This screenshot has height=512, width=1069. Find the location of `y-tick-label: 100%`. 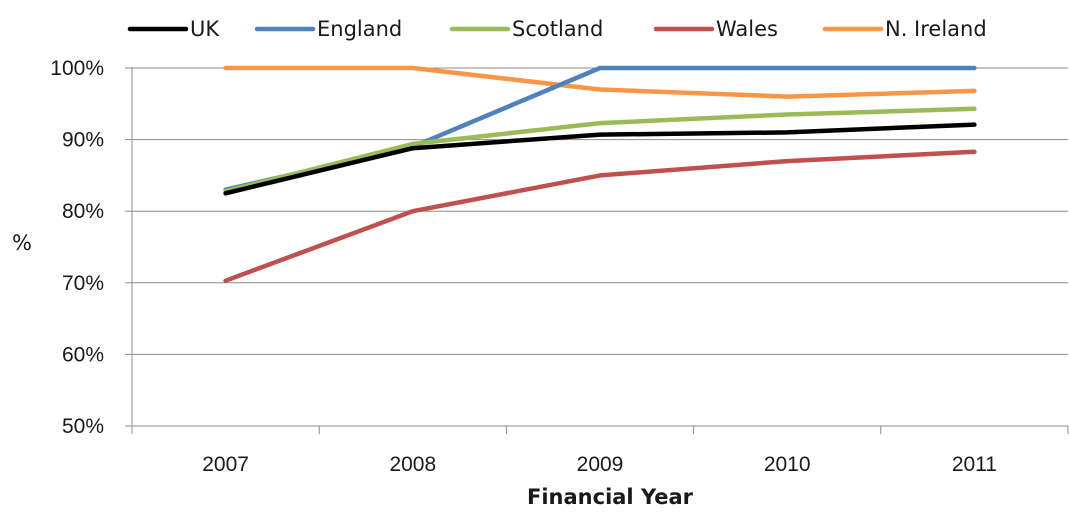

y-tick-label: 100% is located at coordinates (77, 68).